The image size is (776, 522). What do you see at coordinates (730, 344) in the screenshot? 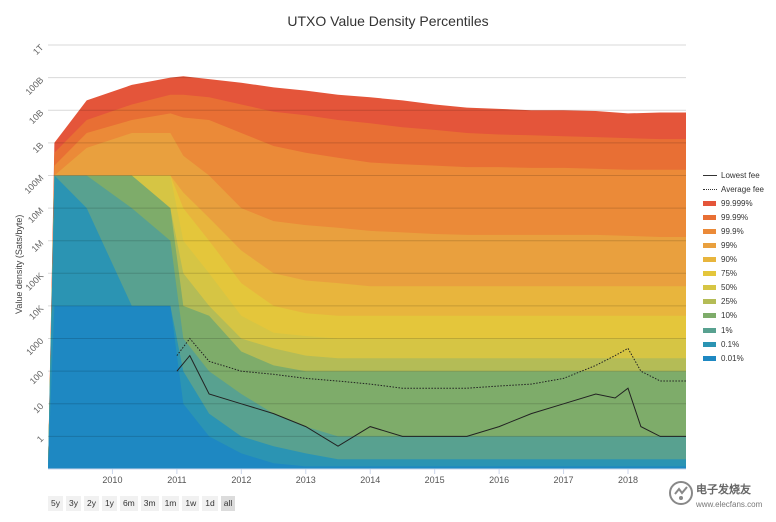
I see `legend-label: 0.1%` at bounding box center [730, 344].